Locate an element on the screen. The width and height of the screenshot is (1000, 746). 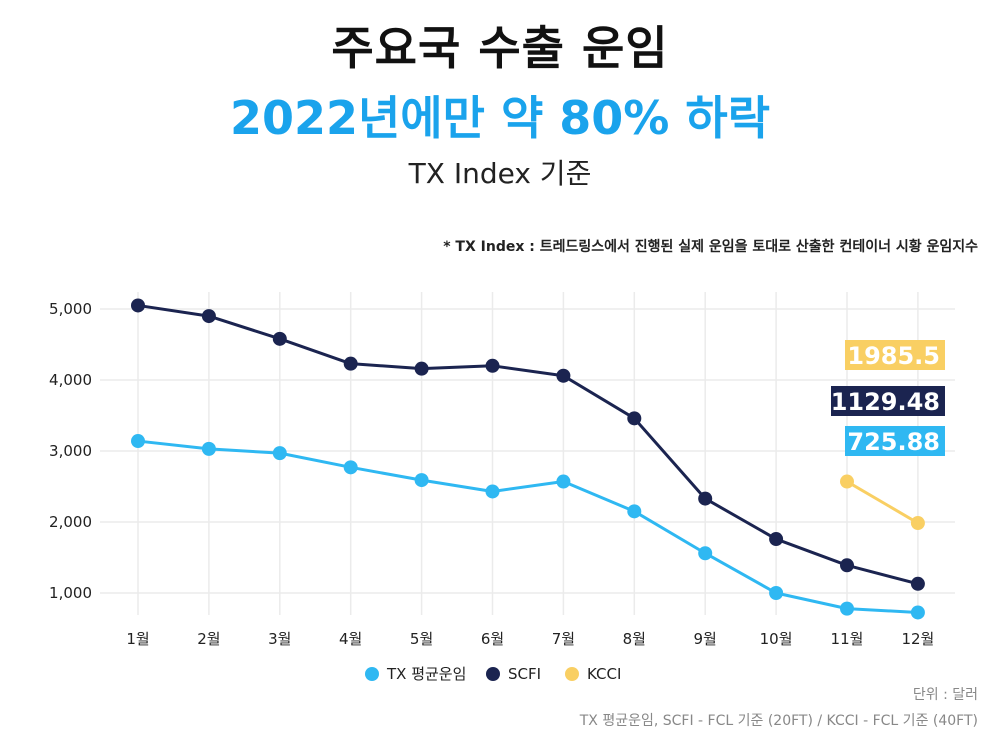
x-tick-label: 6월 is located at coordinates (492, 639).